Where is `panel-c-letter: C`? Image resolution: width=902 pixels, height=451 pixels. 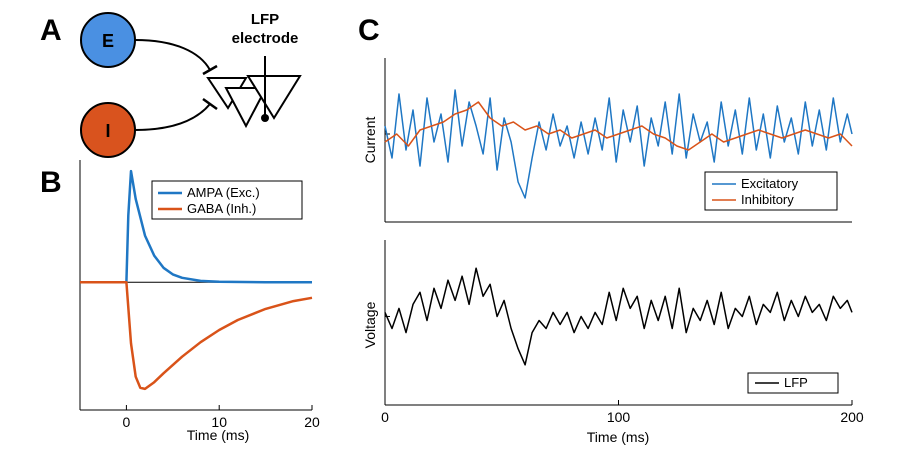 panel-c-letter: C is located at coordinates (369, 30).